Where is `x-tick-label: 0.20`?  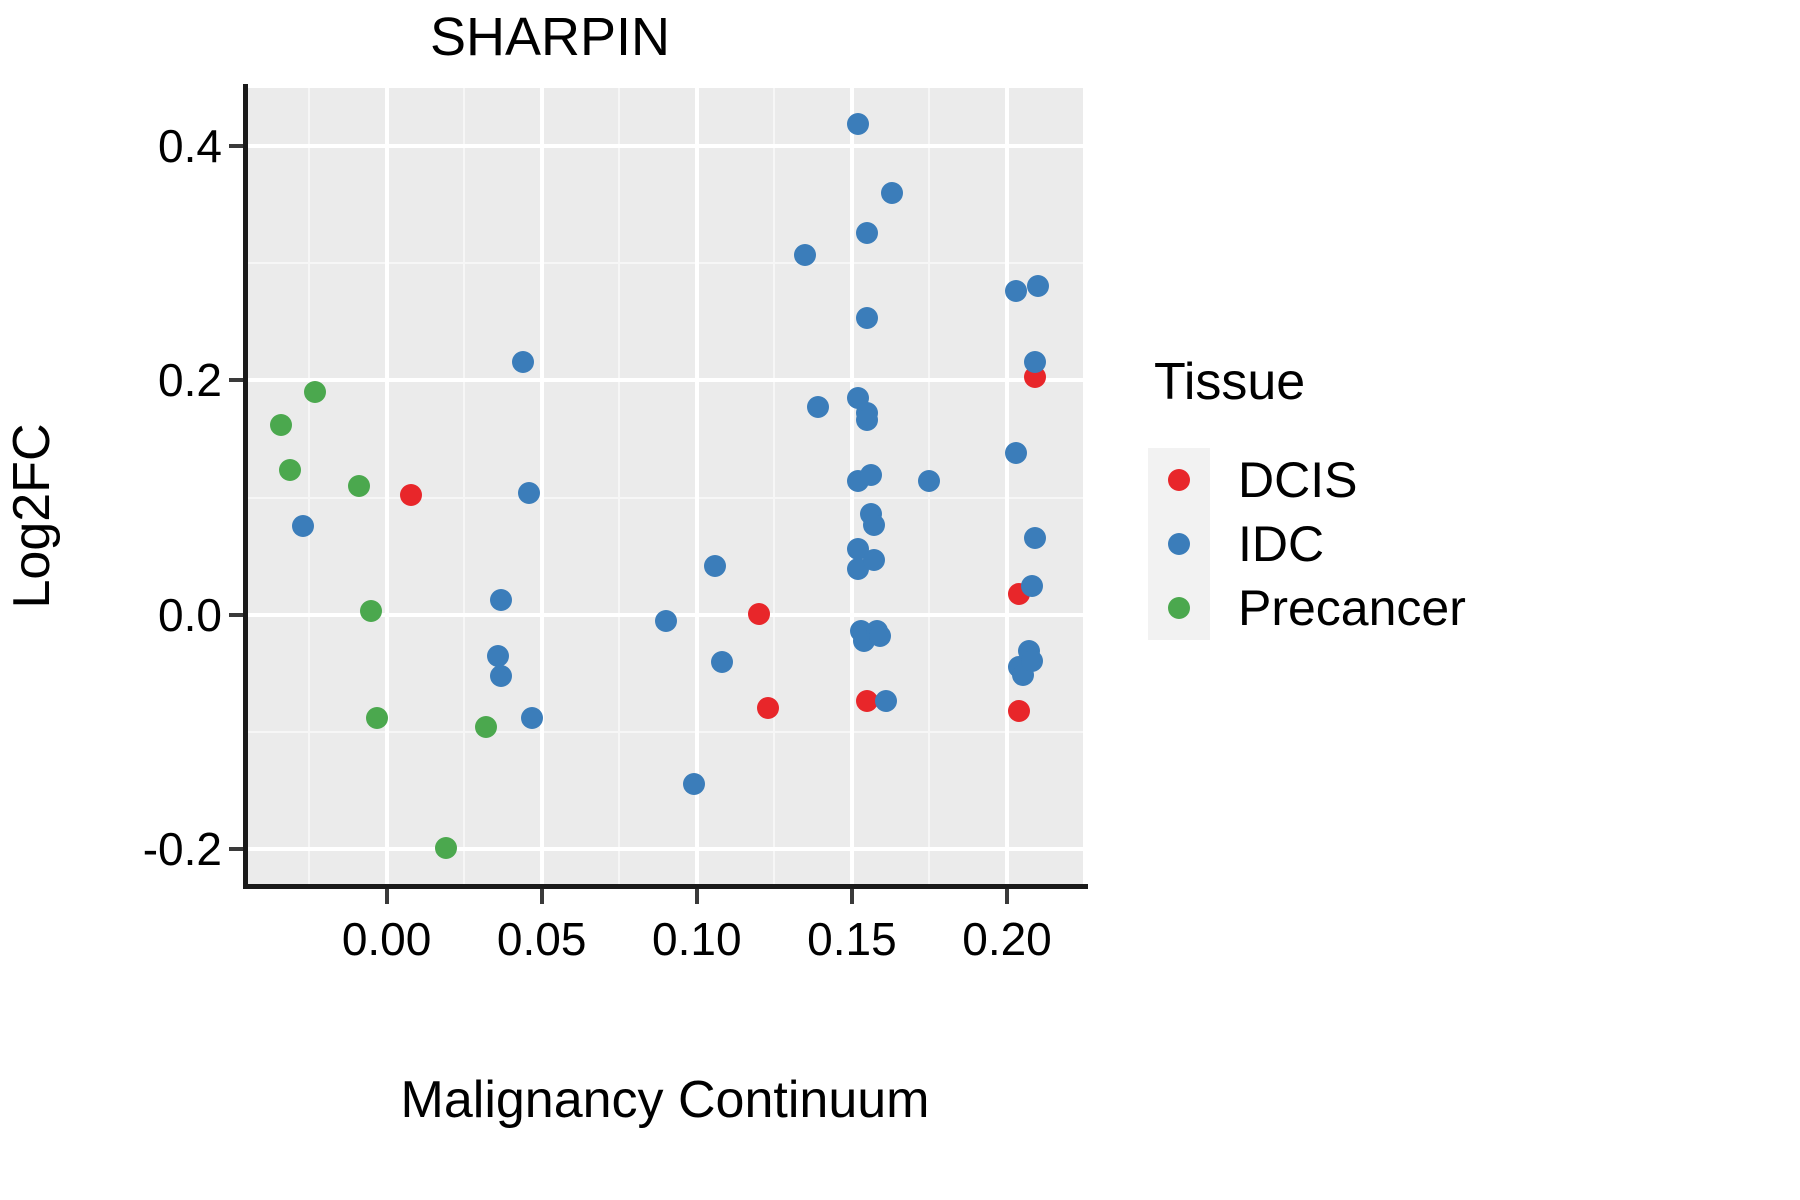
x-tick-label: 0.20 is located at coordinates (1007, 939).